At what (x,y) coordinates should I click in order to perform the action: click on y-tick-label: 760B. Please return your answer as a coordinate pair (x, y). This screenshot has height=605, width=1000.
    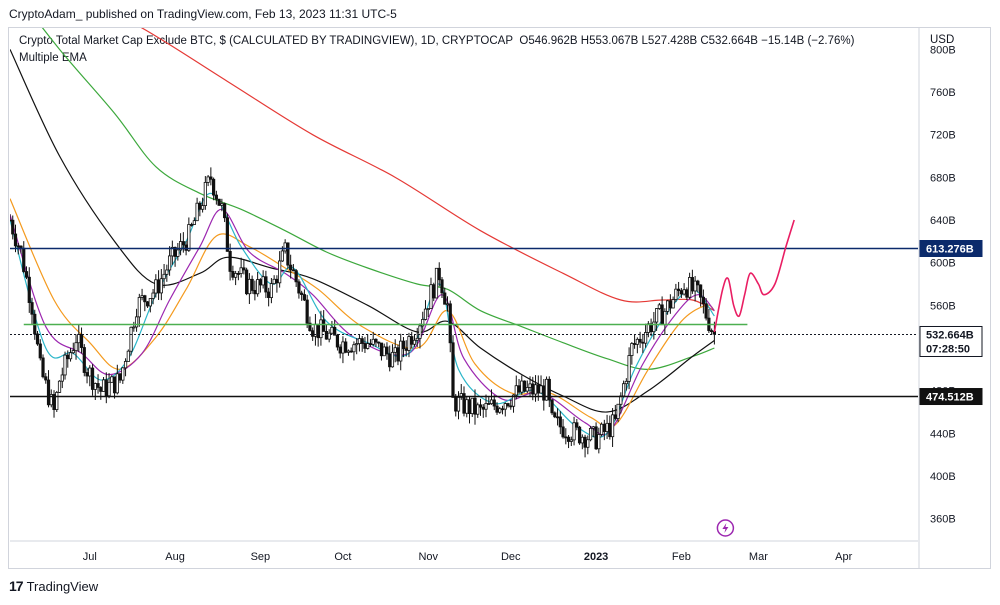
    Looking at the image, I should click on (943, 93).